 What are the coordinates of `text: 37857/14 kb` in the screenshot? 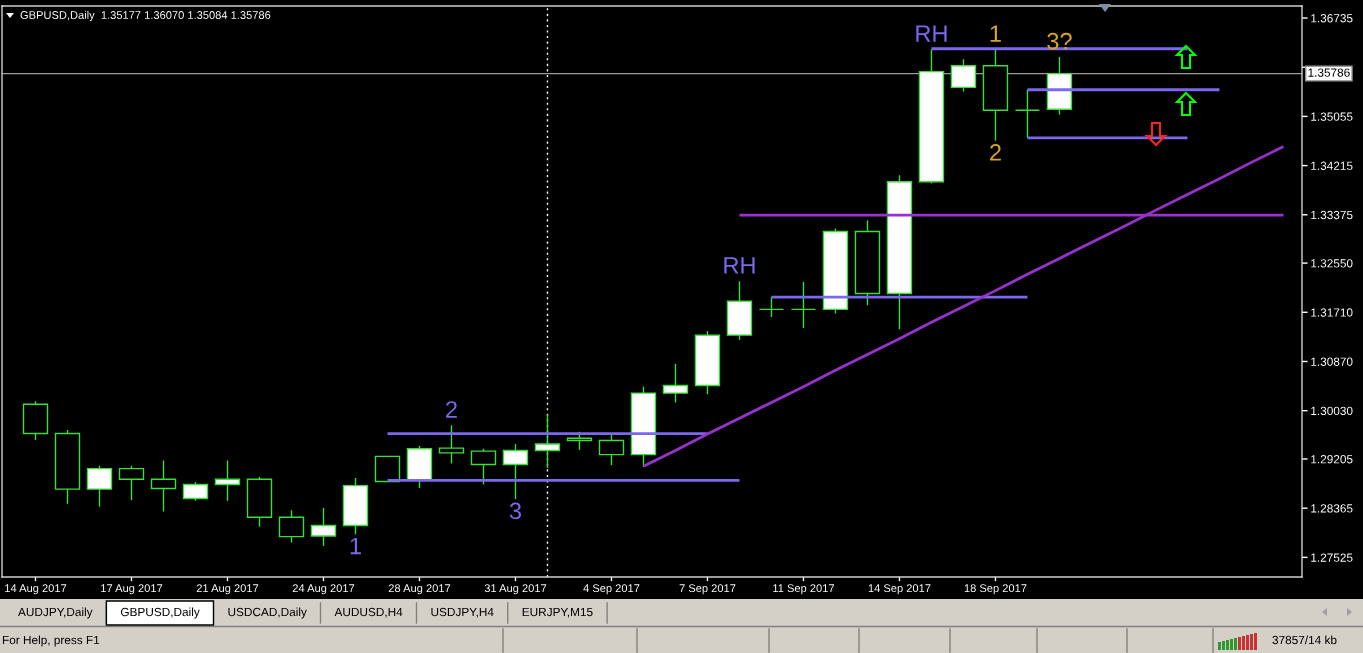 It's located at (1304, 640).